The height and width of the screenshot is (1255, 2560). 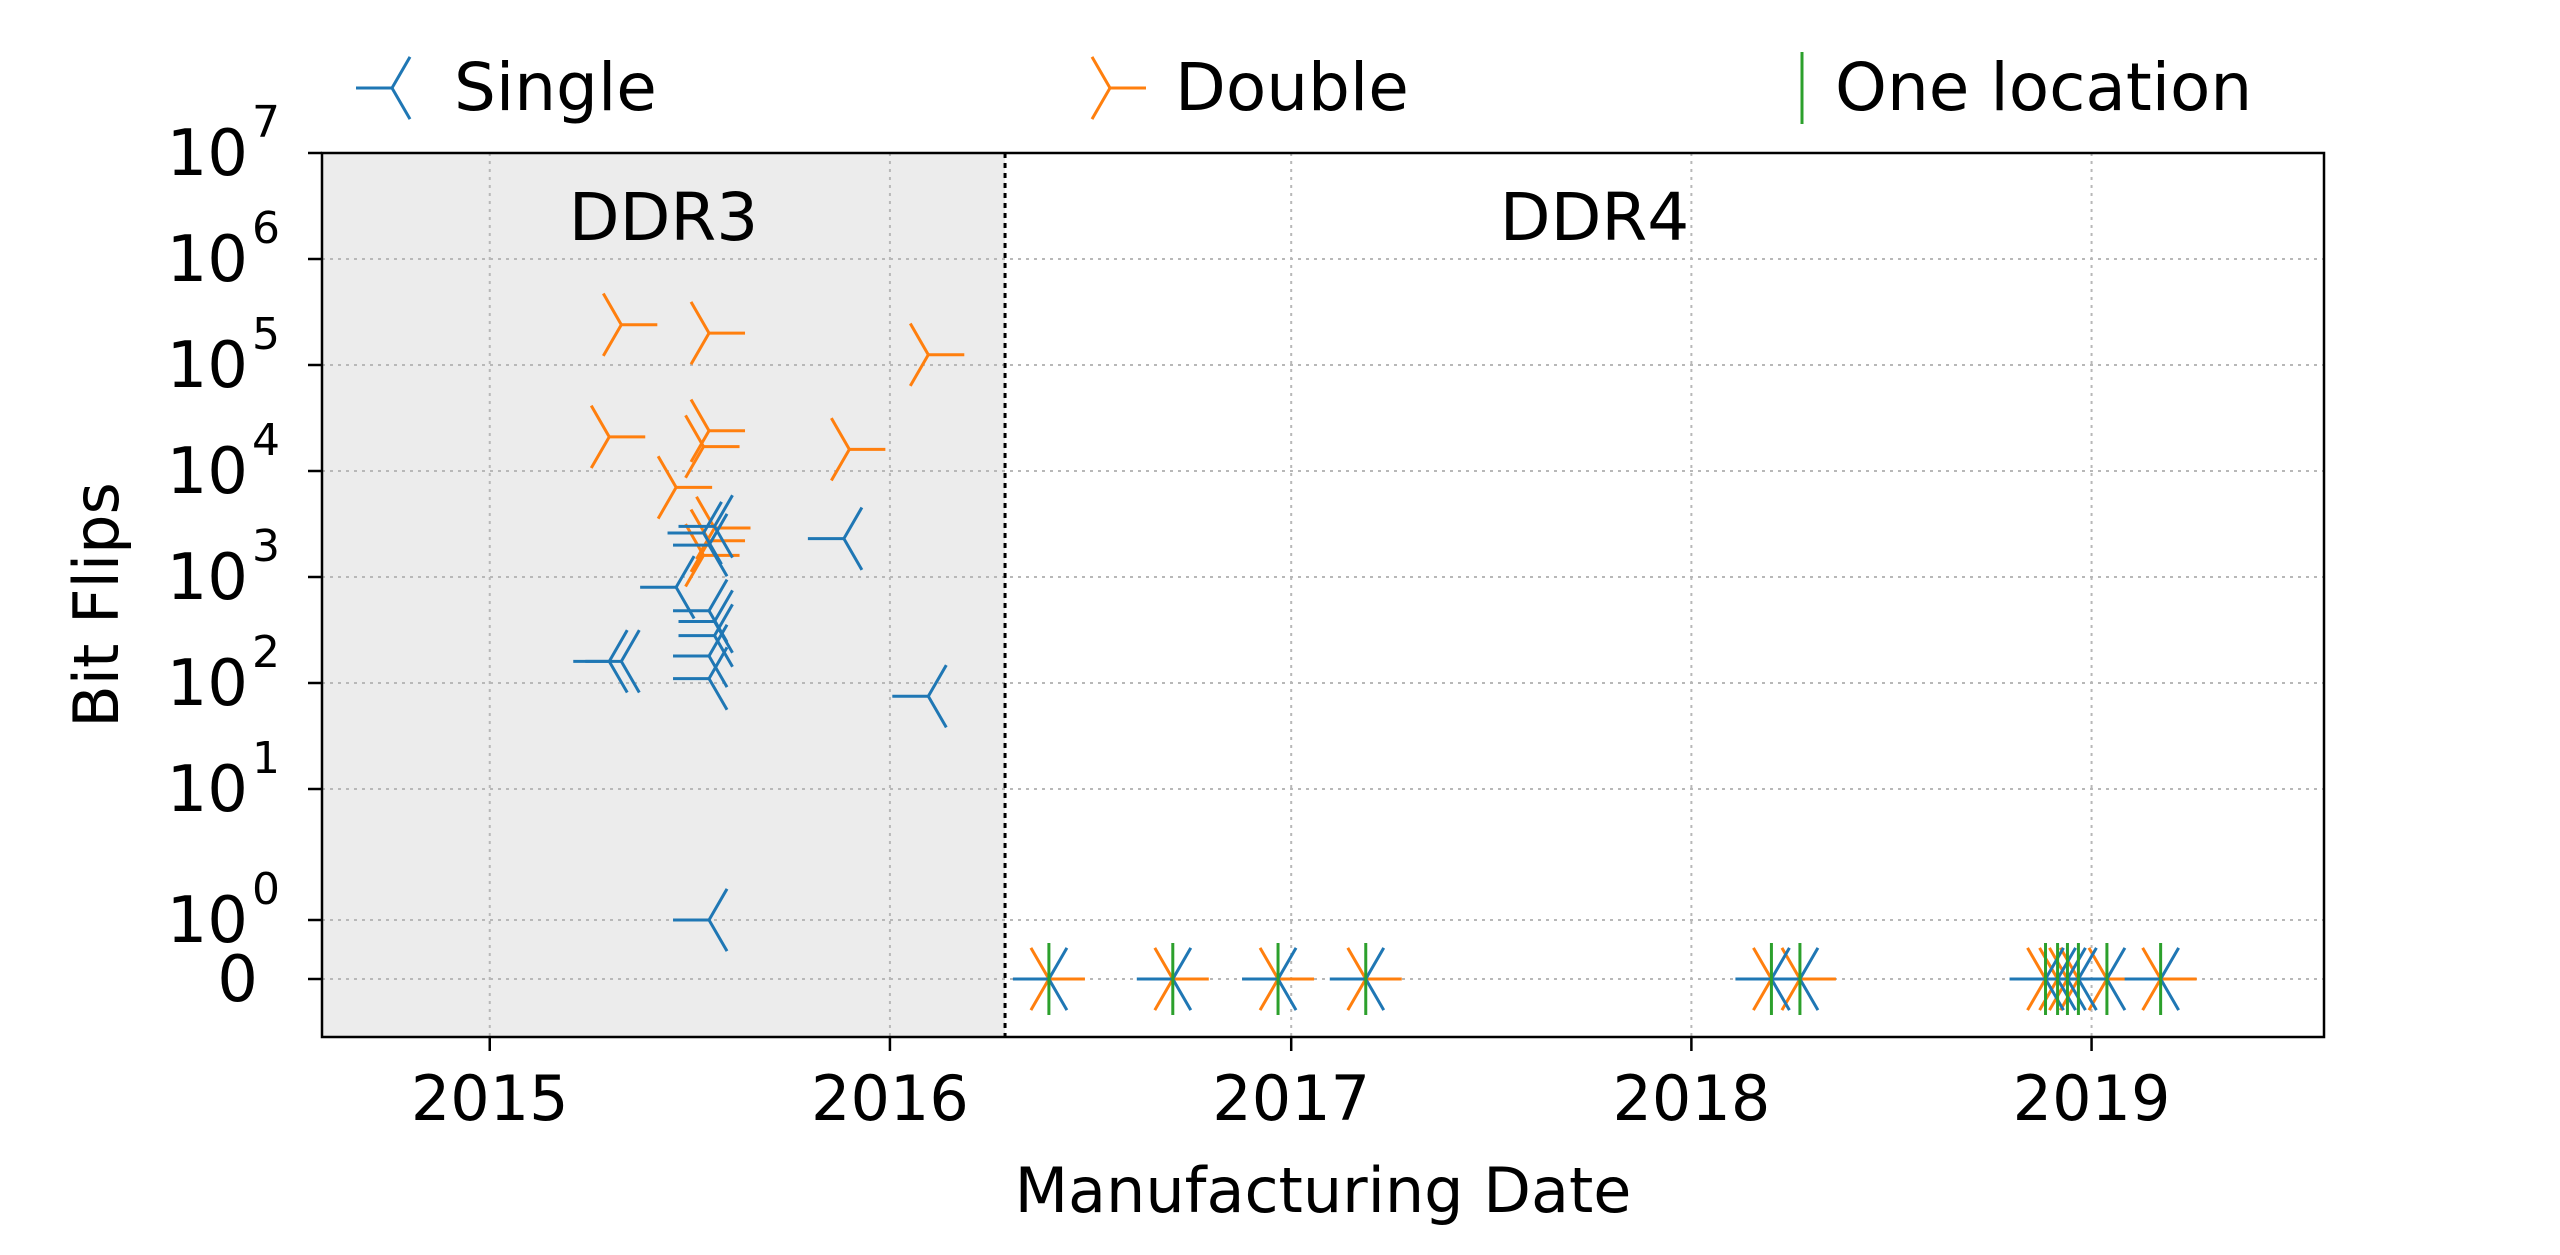 What do you see at coordinates (266, 546) in the screenshot?
I see `y-tick-exponent: 3` at bounding box center [266, 546].